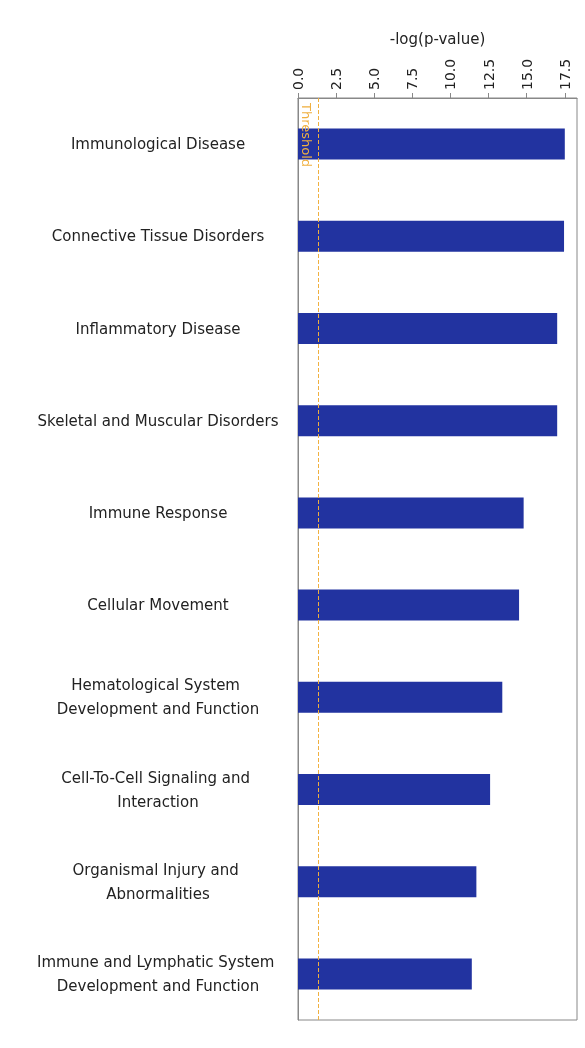 The width and height of the screenshot is (585, 1048). Describe the element at coordinates (158, 420) in the screenshot. I see `y-tick-label: Skeletal and Muscular Disorders` at that location.